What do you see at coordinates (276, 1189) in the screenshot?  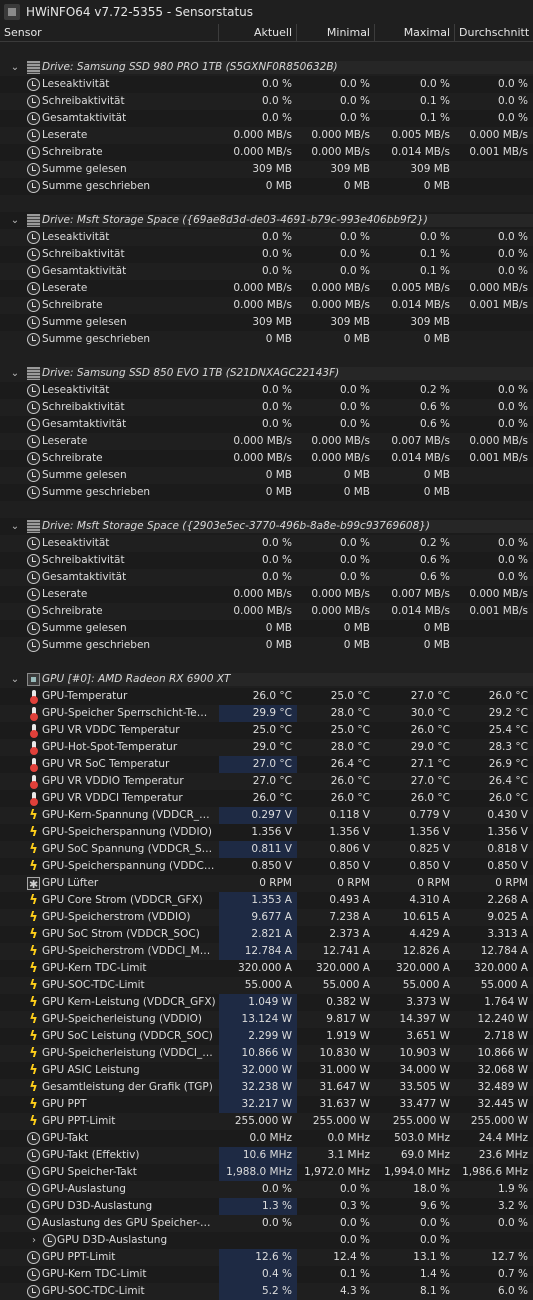 I see `value-cur: 0.0 %` at bounding box center [276, 1189].